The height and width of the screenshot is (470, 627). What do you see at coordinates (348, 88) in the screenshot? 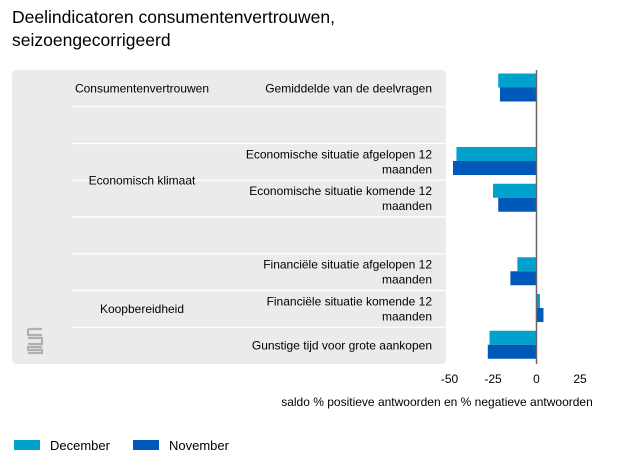
I see `category-label: Gemiddelde van de deelvragen` at bounding box center [348, 88].